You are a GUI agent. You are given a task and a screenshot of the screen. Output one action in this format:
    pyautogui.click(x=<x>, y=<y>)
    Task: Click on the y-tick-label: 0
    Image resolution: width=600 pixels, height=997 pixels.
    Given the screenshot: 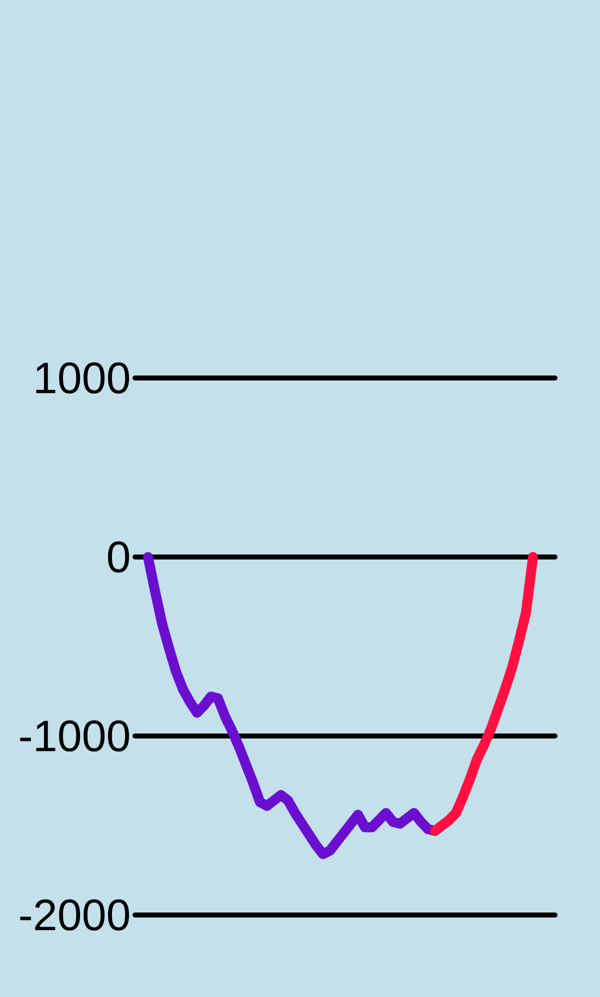 What is the action you would take?
    pyautogui.click(x=119, y=557)
    